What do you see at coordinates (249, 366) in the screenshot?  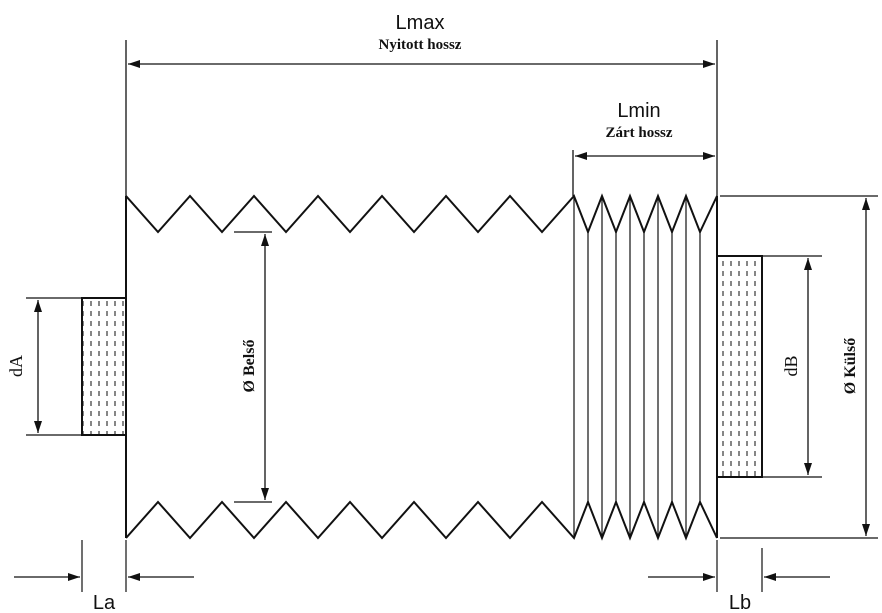 I see `belso-label: Ø Belső` at bounding box center [249, 366].